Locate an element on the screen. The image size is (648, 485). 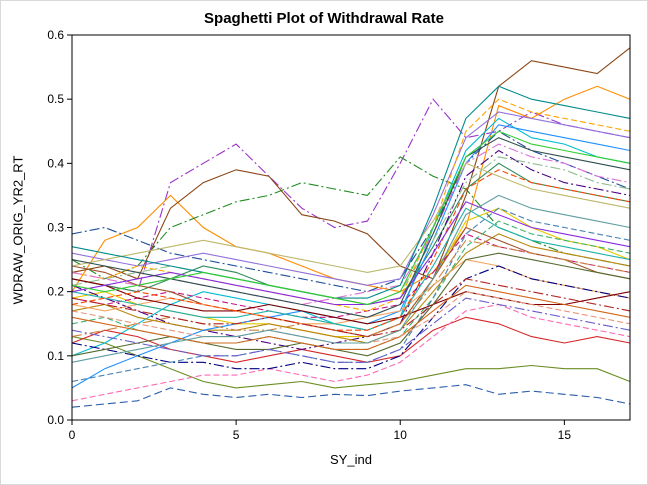
chart-title: Spaghetti Plot of Withdrawal Rate is located at coordinates (324, 18).